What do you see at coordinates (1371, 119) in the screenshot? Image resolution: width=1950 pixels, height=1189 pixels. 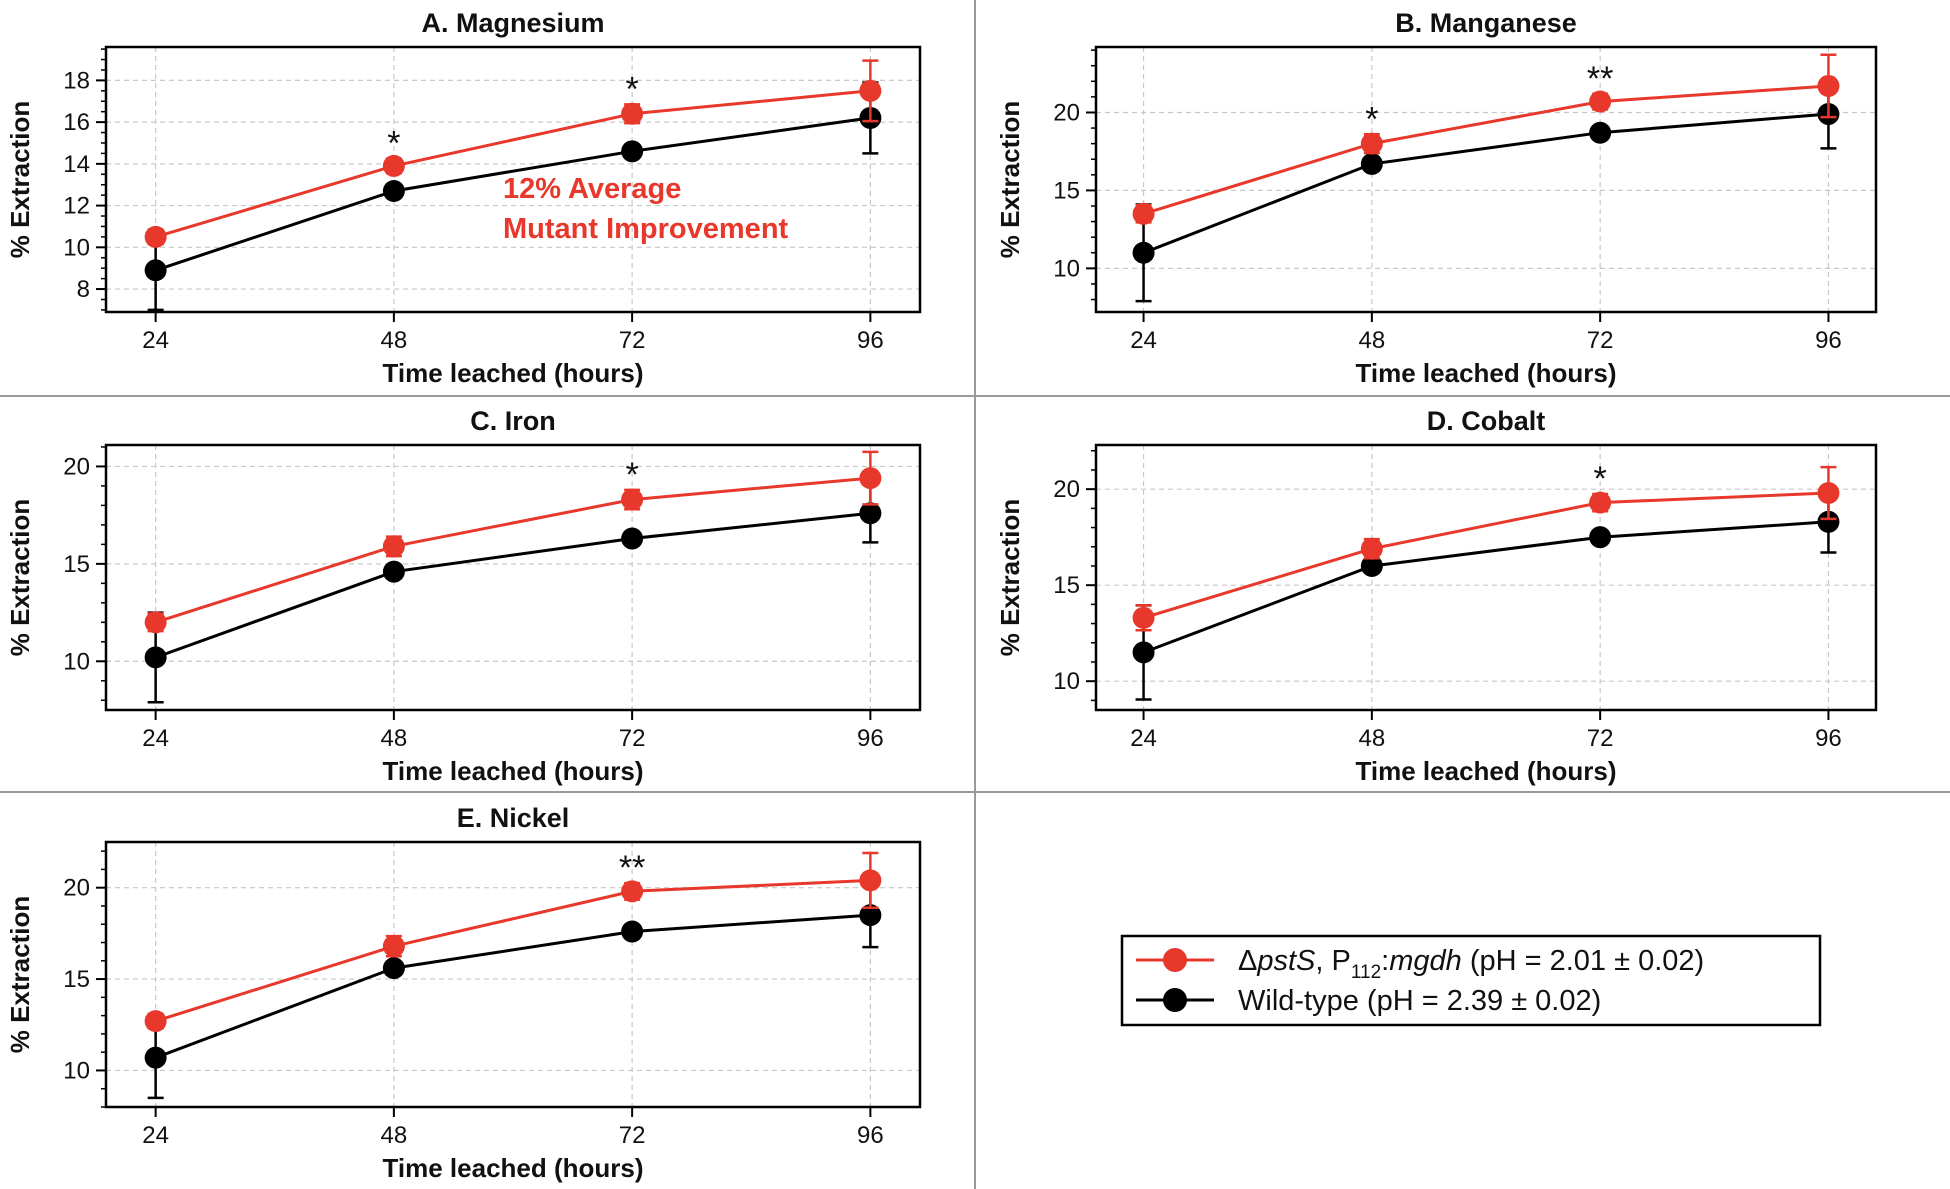 I see `significance-marker: *` at bounding box center [1371, 119].